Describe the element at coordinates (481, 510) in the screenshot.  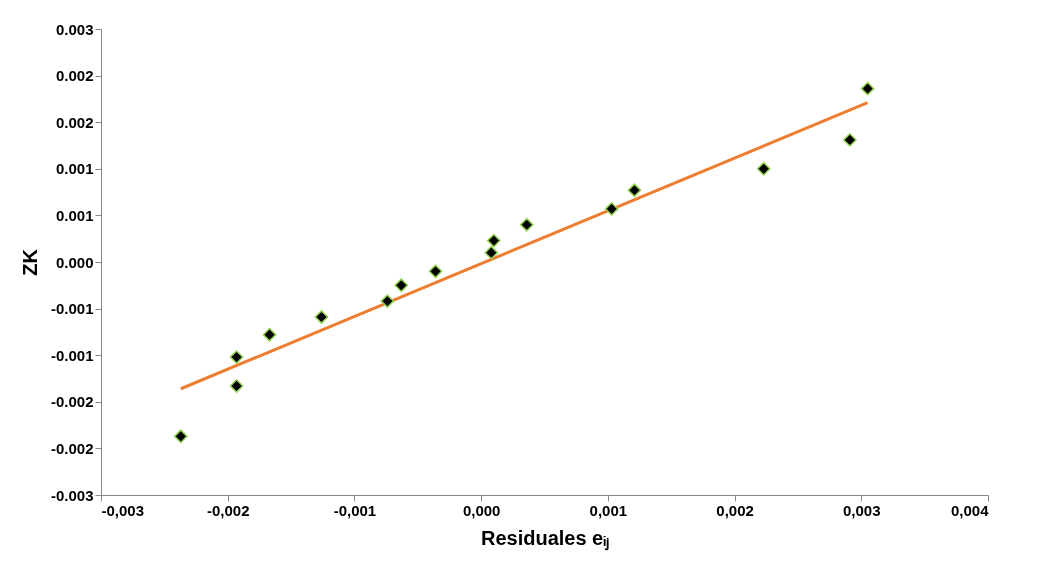
I see `x-tick-label: 0,000` at that location.